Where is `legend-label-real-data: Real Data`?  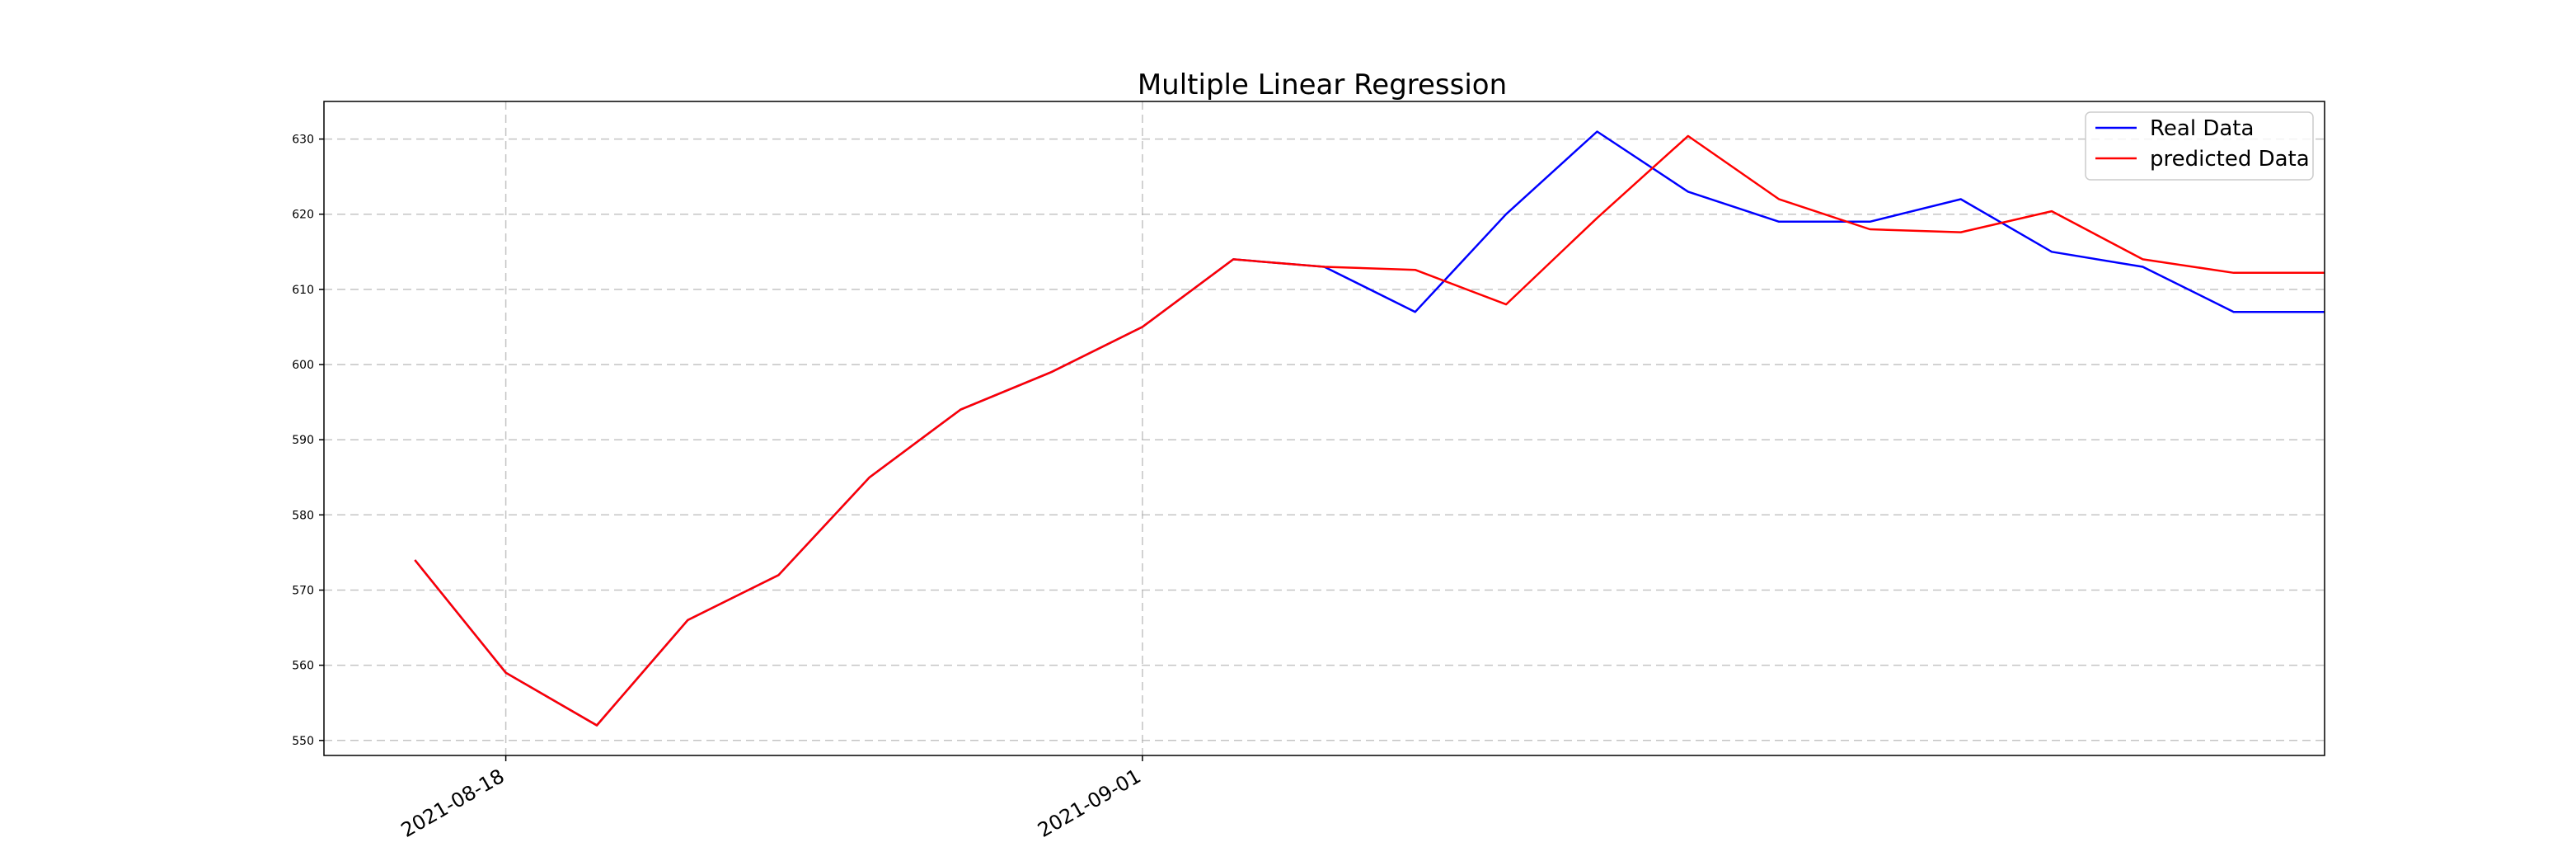 legend-label-real-data: Real Data is located at coordinates (2202, 128).